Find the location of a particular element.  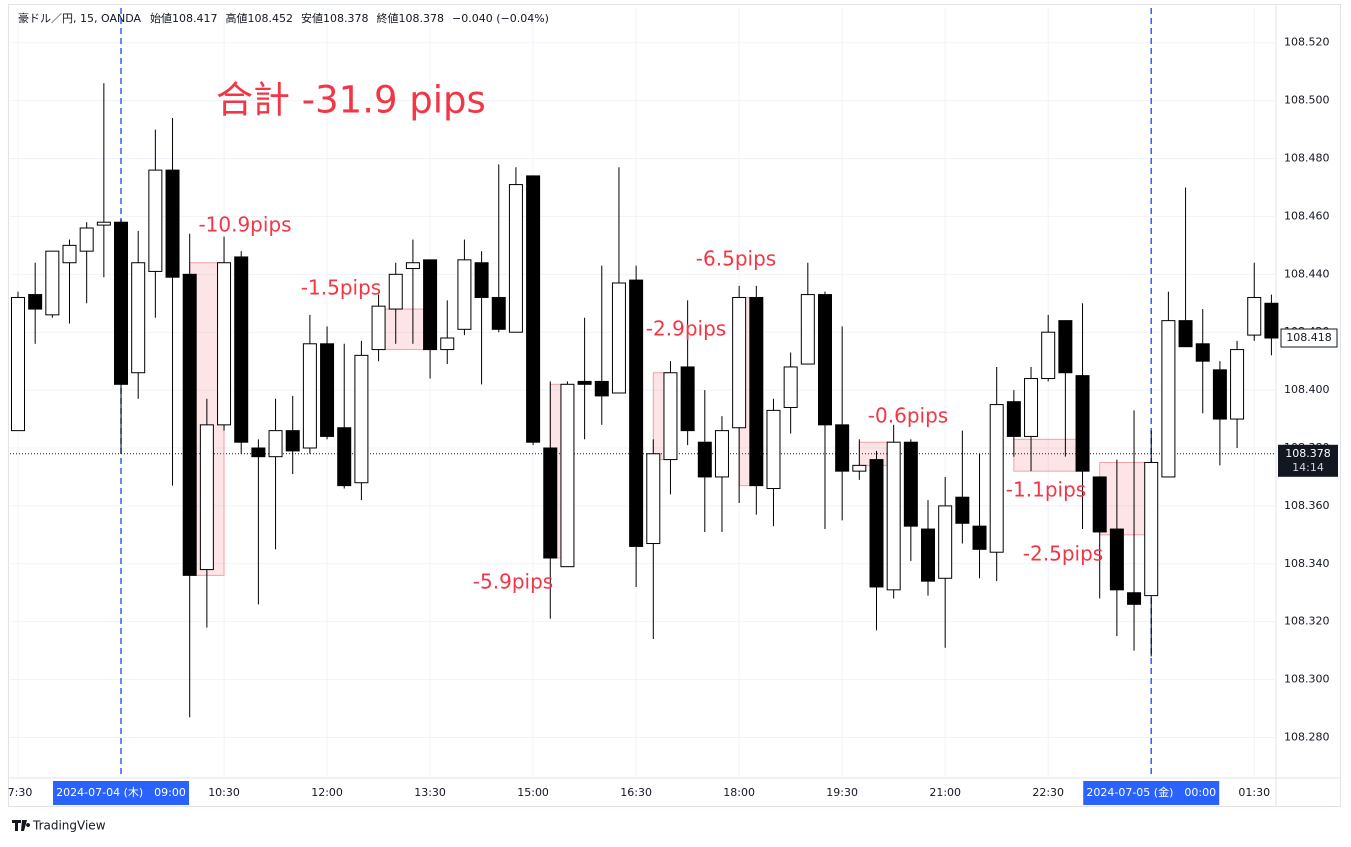

x-tick-label: 22:30 is located at coordinates (1048, 792).